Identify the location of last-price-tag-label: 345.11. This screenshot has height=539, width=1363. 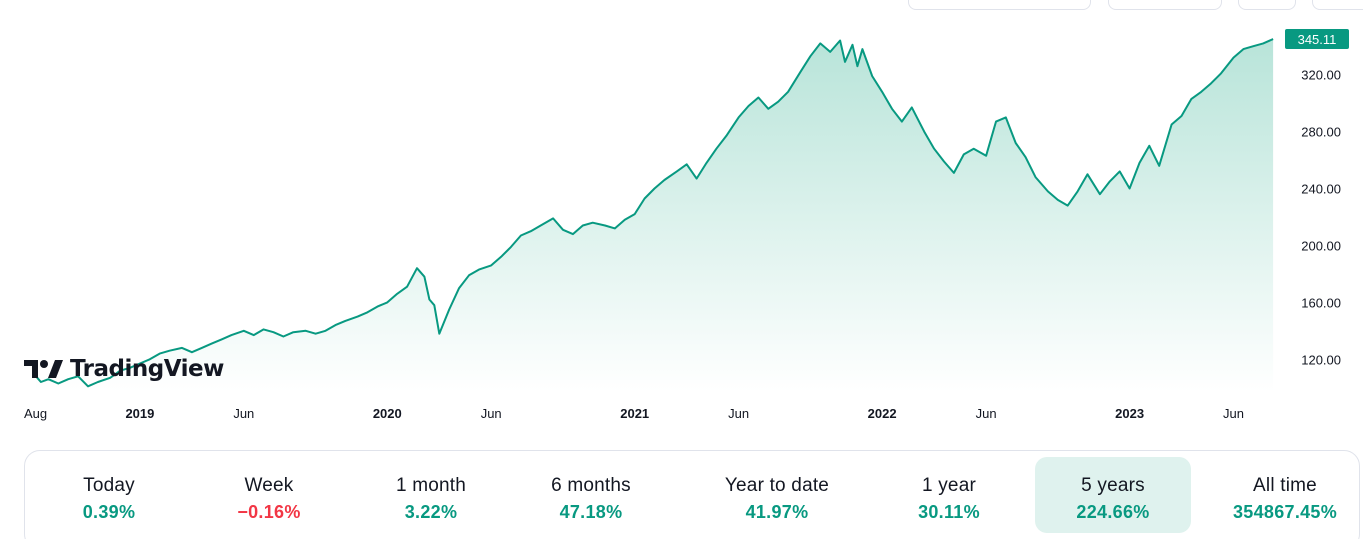
(1317, 39).